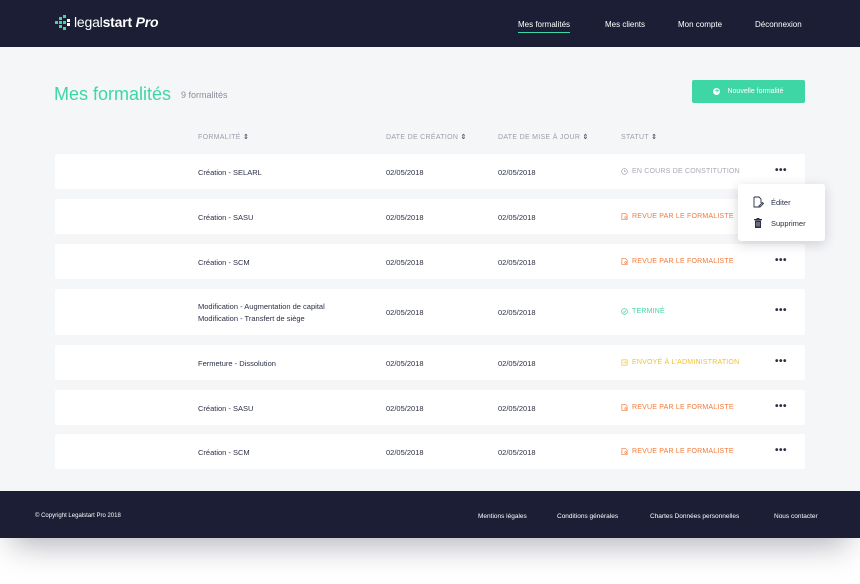  What do you see at coordinates (230, 172) in the screenshot?
I see `formality-name: Création - SELARL` at bounding box center [230, 172].